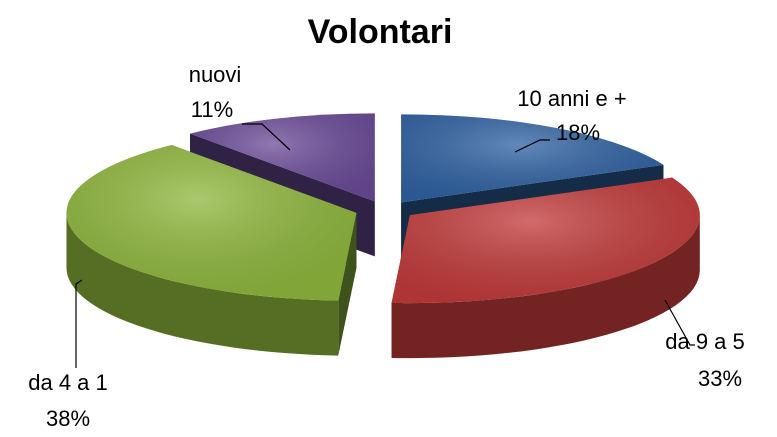  I want to click on value-label: 33%, so click(720, 378).